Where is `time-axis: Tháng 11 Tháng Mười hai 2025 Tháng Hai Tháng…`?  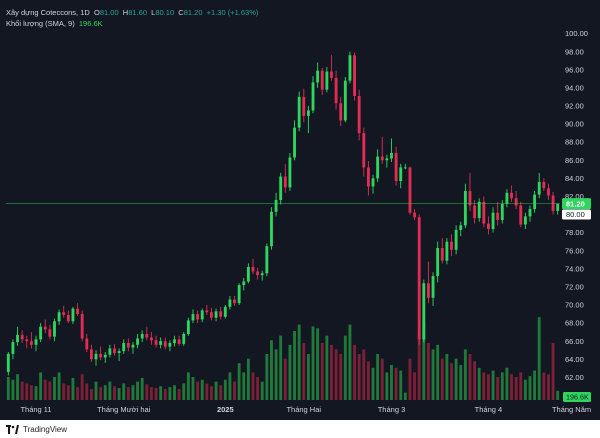
time-axis: Tháng 11 Tháng Mười hai 2025 Tháng Hai Tháng… is located at coordinates (310, 409).